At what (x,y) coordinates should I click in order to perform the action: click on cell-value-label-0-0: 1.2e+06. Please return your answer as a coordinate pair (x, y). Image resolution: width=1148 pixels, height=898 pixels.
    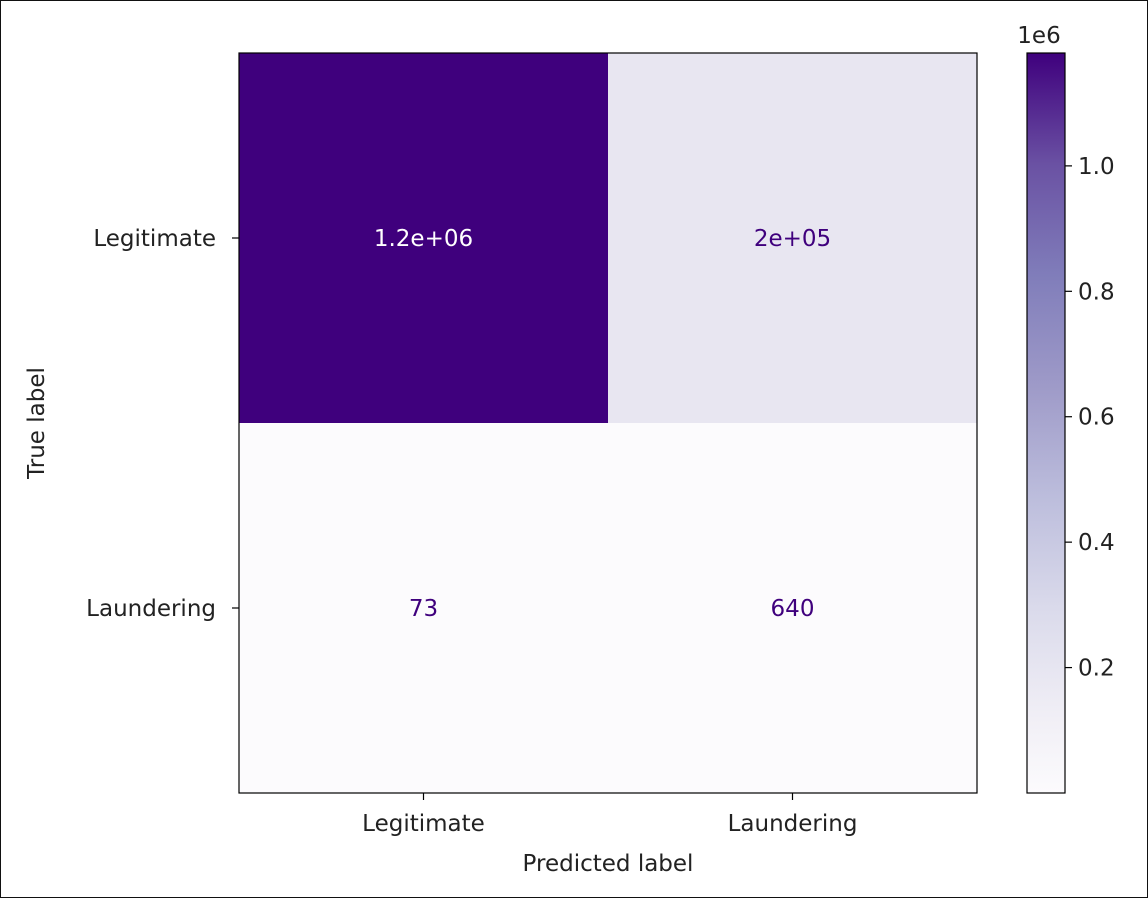
    Looking at the image, I should click on (423, 239).